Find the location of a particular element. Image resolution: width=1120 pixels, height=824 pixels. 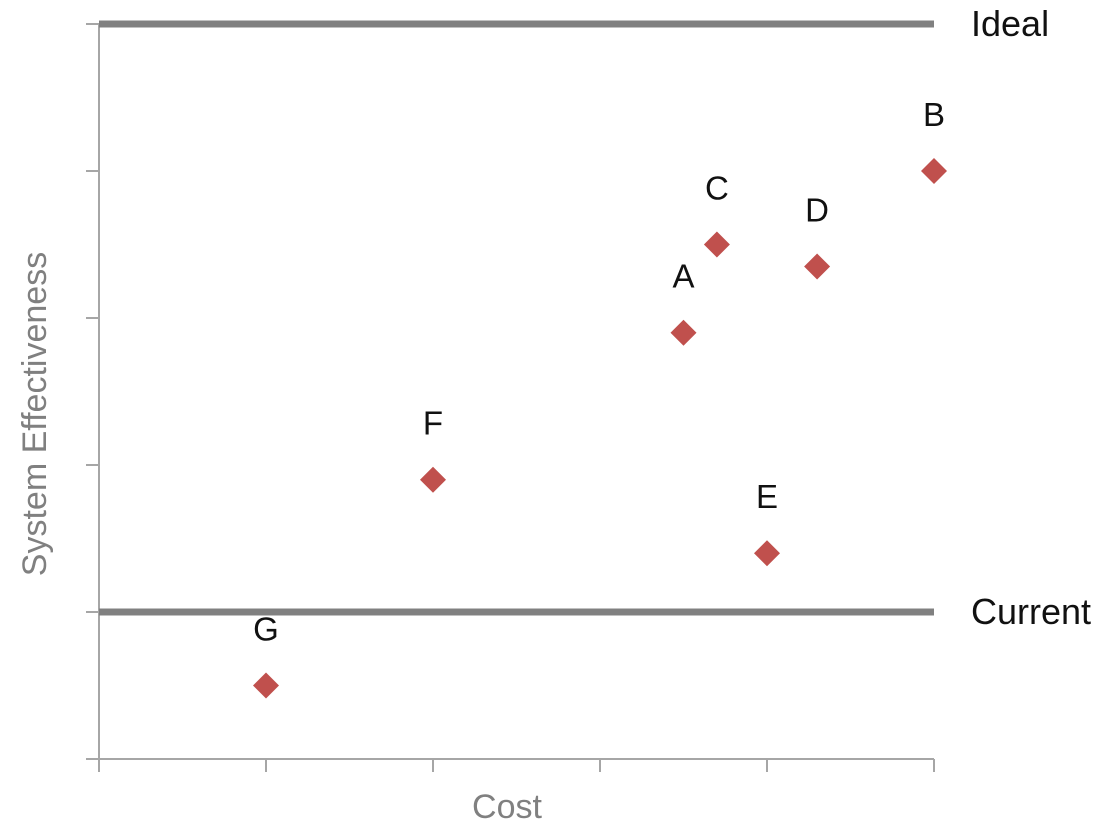

current-reference-label: Current is located at coordinates (1031, 611).